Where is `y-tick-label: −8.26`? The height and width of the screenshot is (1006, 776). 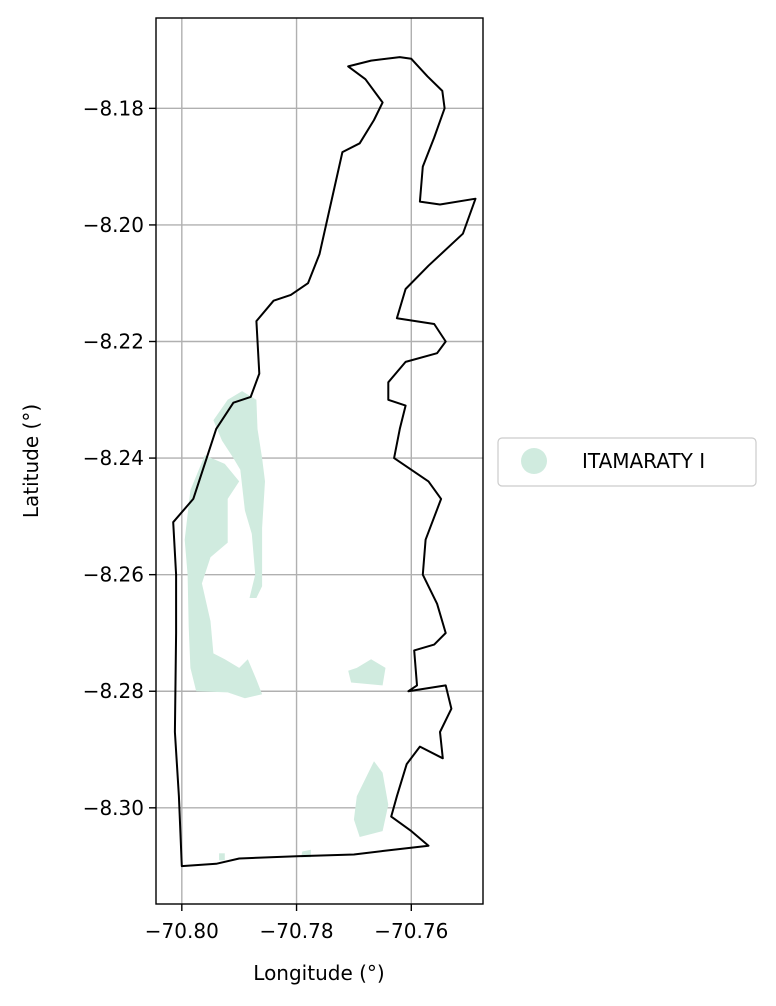
y-tick-label: −8.26 is located at coordinates (113, 575).